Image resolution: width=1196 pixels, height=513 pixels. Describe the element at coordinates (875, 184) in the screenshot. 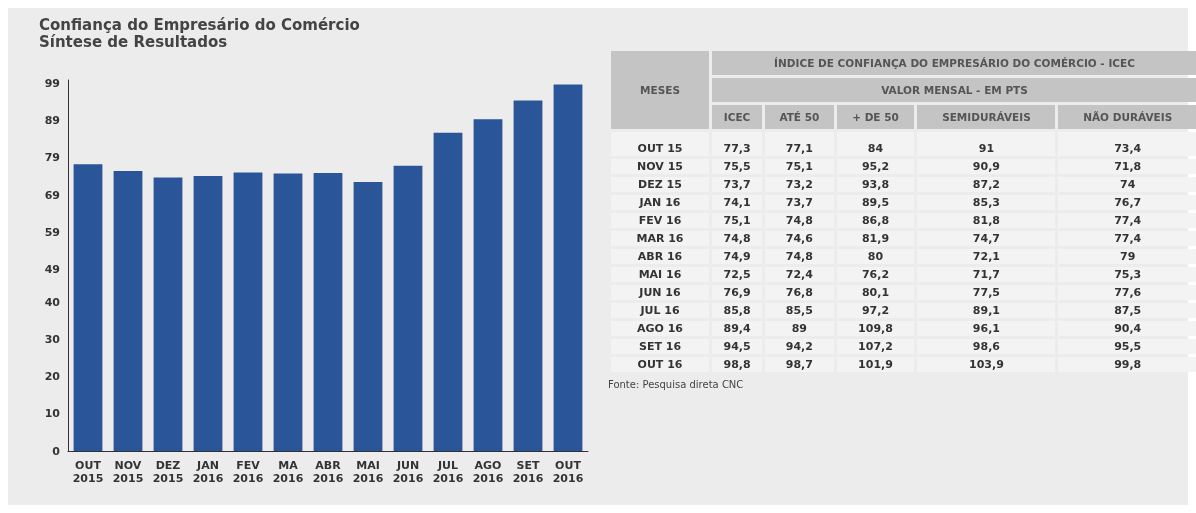

I see `data-label: 93,8` at that location.